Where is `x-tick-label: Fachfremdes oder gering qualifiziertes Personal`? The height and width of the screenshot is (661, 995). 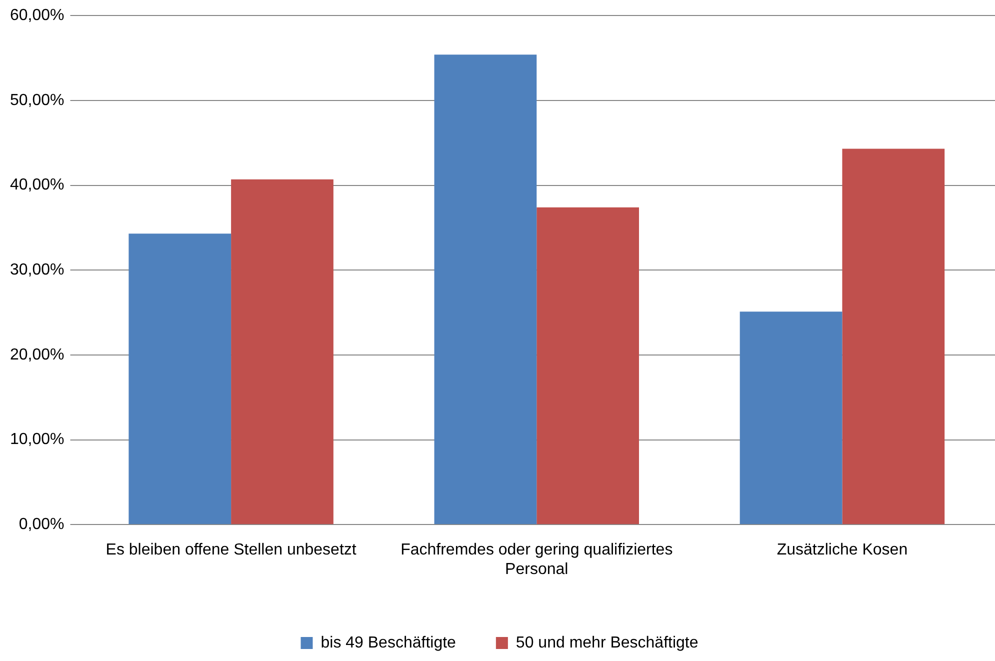 x-tick-label: Fachfremdes oder gering qualifiziertes Personal is located at coordinates (536, 560).